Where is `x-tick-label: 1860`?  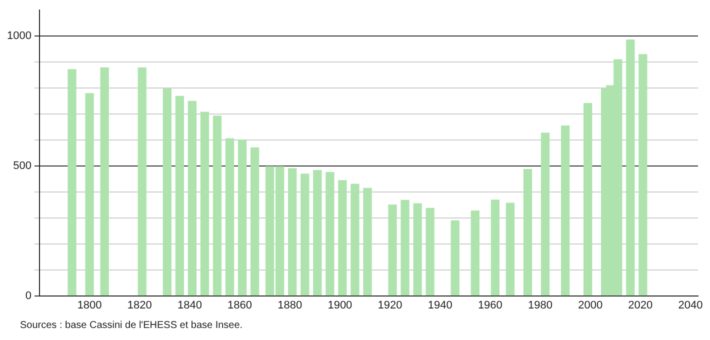 x-tick-label: 1860 is located at coordinates (240, 305).